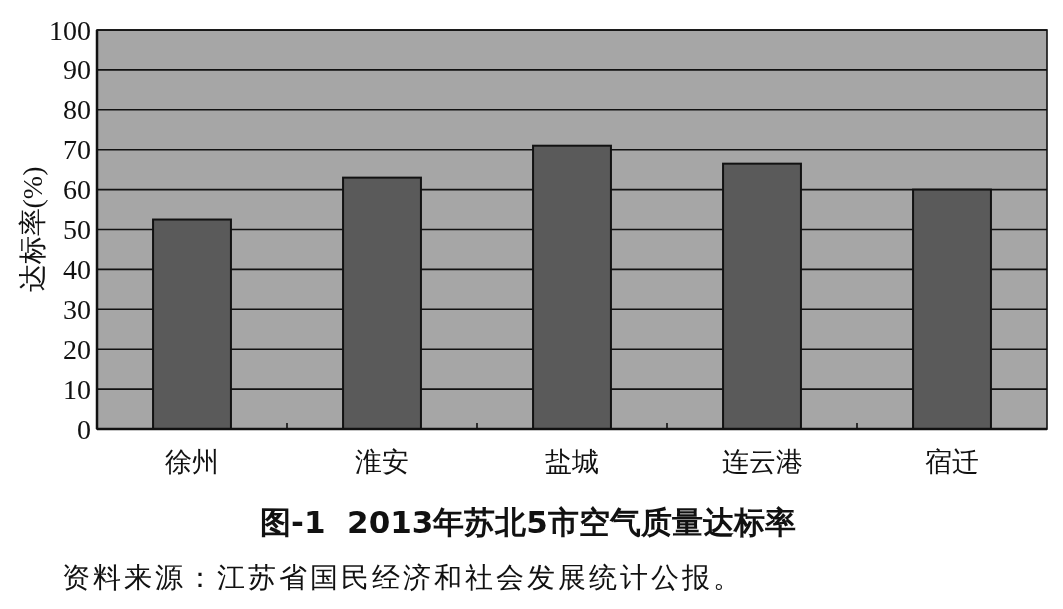  I want to click on y-tick-label: 0, so click(84, 429).